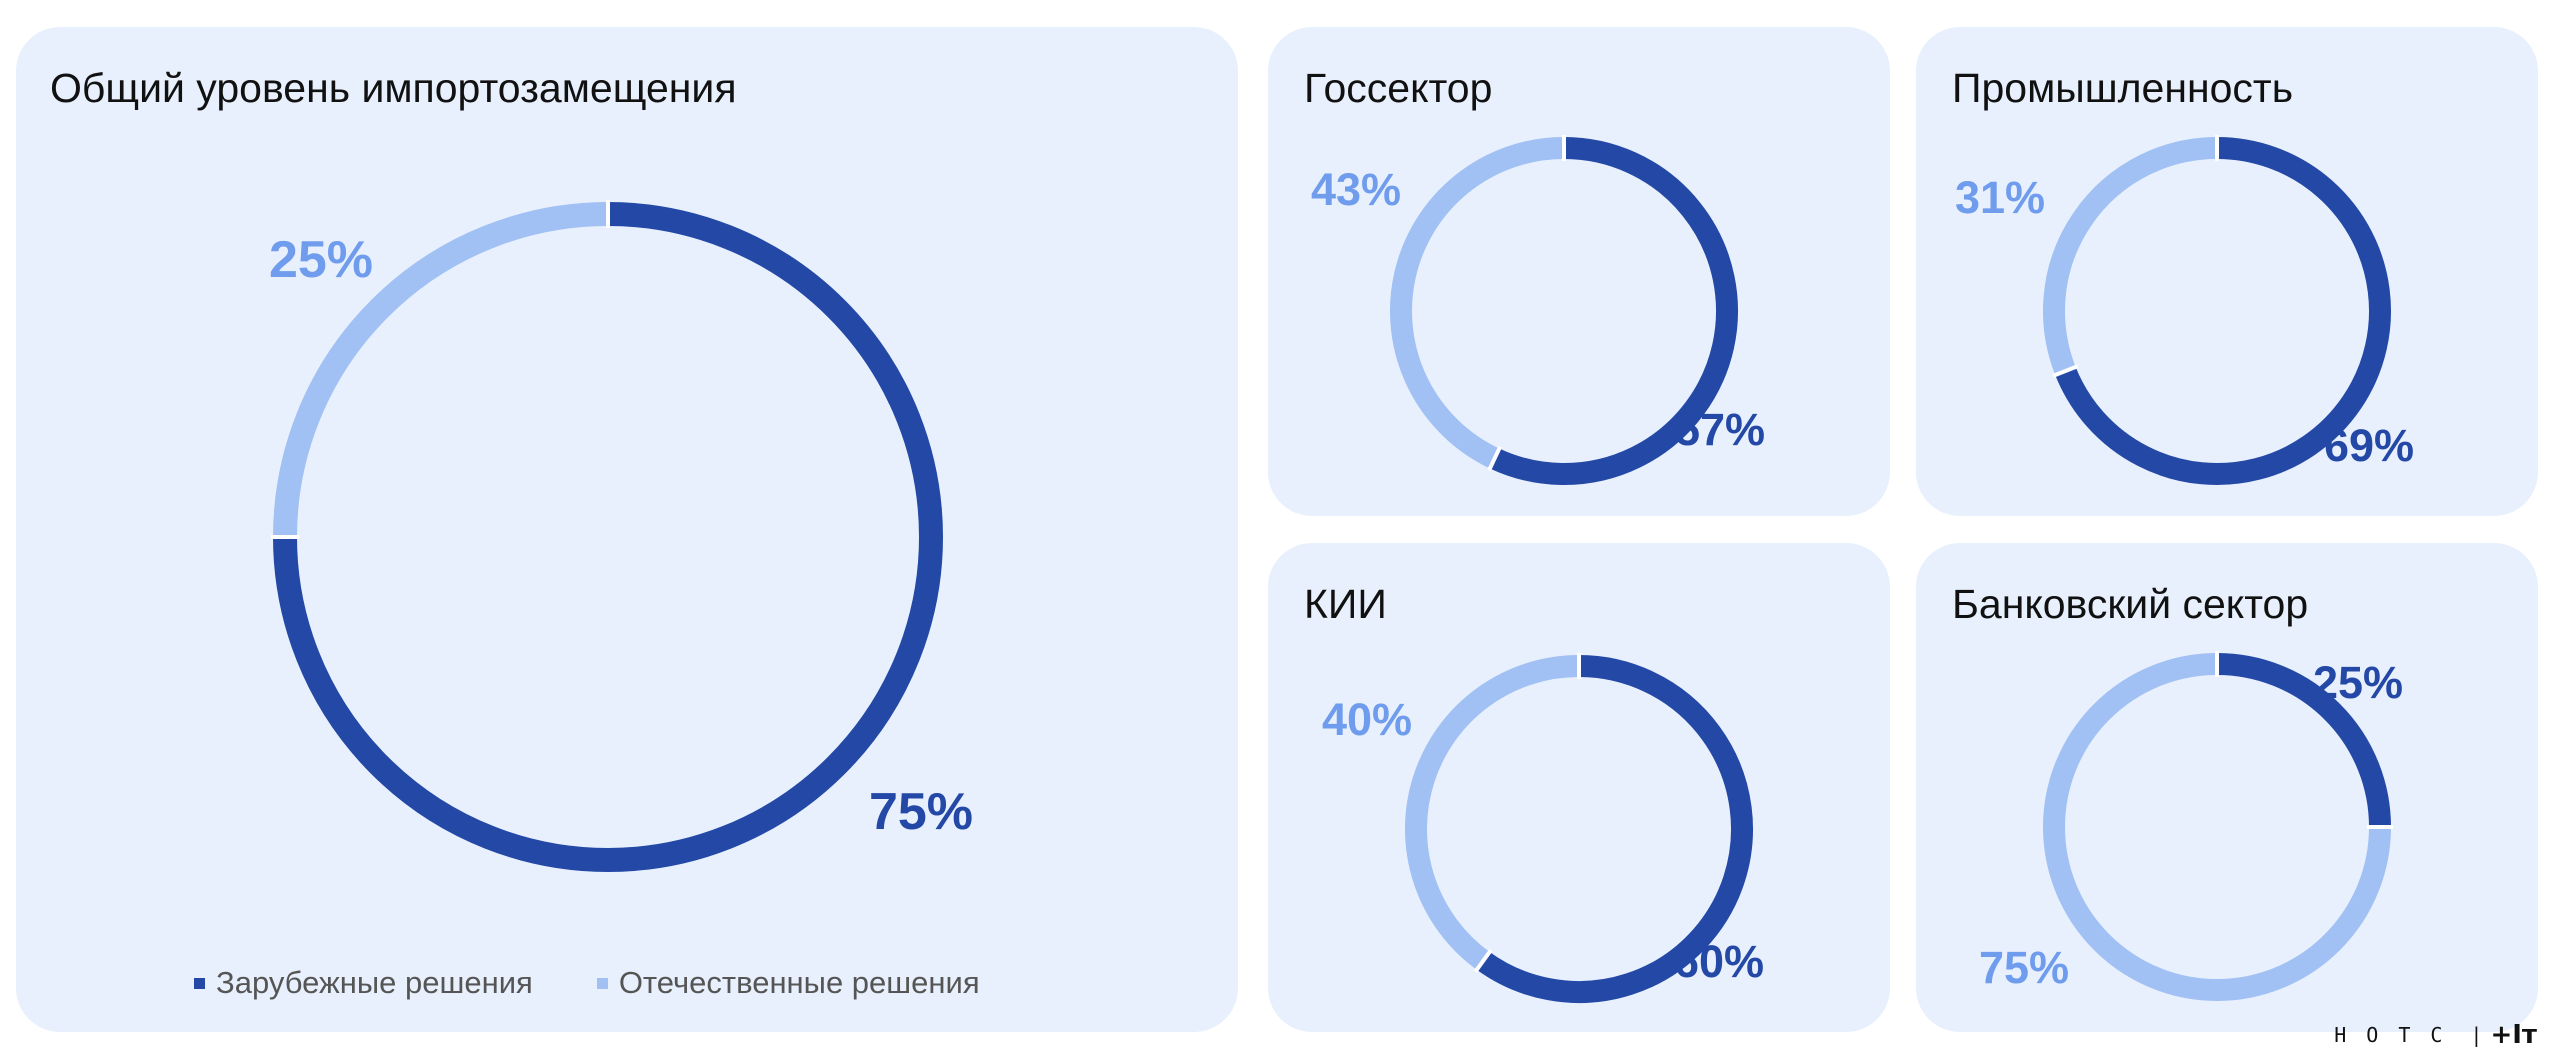 This screenshot has height=1056, width=2549. I want to click on chart-legend: Зарубежные решения Отечественные решения, so click(619, 983).